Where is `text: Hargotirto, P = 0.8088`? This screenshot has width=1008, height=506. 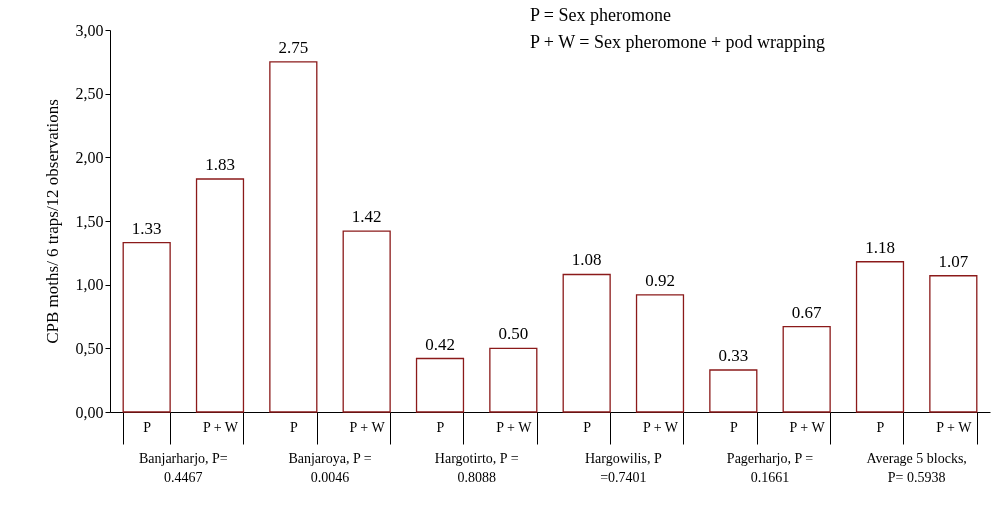 text: Hargotirto, P = 0.8088 is located at coordinates (476, 468).